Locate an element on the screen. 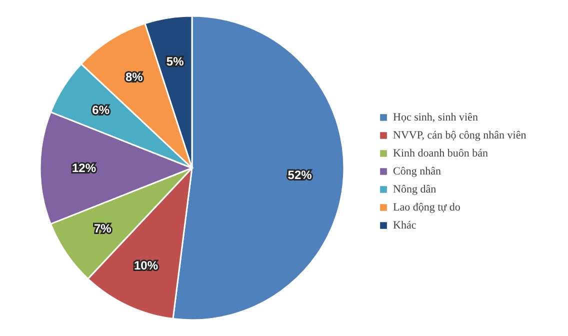 This screenshot has width=568, height=336. legend-label: Học sinh, sinh viên is located at coordinates (435, 118).